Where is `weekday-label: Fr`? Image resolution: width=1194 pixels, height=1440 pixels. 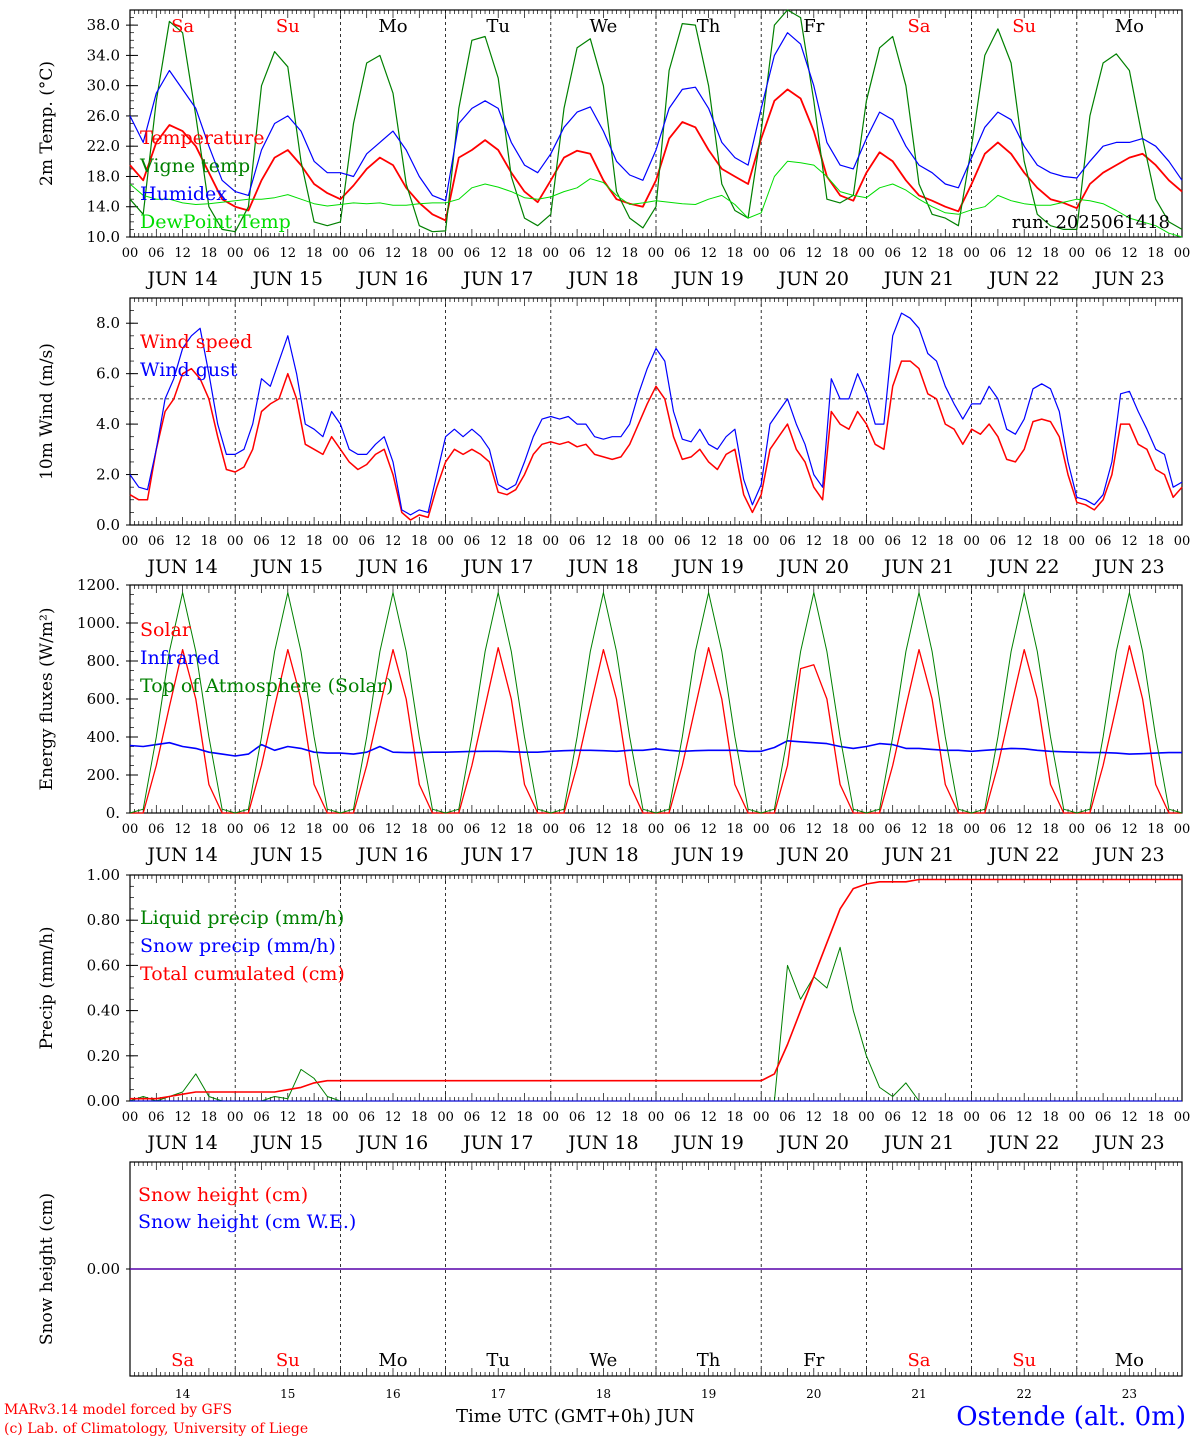 weekday-label: Fr is located at coordinates (813, 1360).